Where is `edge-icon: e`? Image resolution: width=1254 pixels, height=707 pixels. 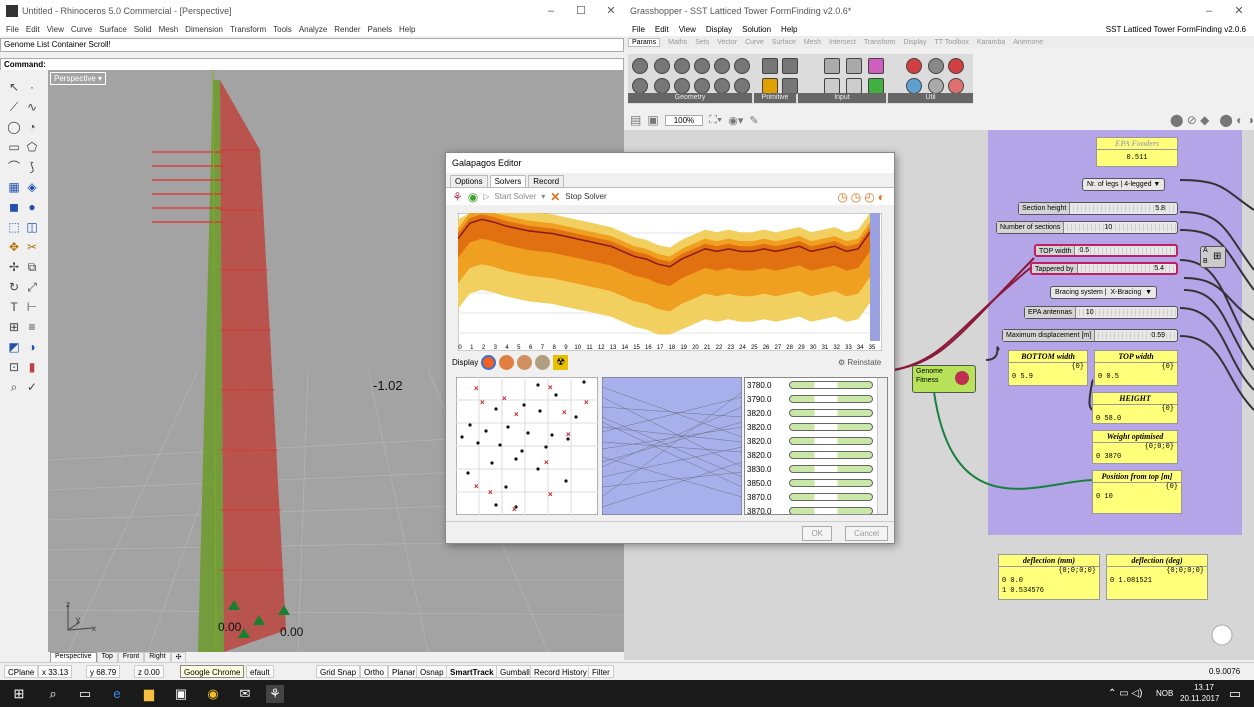 edge-icon: e is located at coordinates (117, 693).